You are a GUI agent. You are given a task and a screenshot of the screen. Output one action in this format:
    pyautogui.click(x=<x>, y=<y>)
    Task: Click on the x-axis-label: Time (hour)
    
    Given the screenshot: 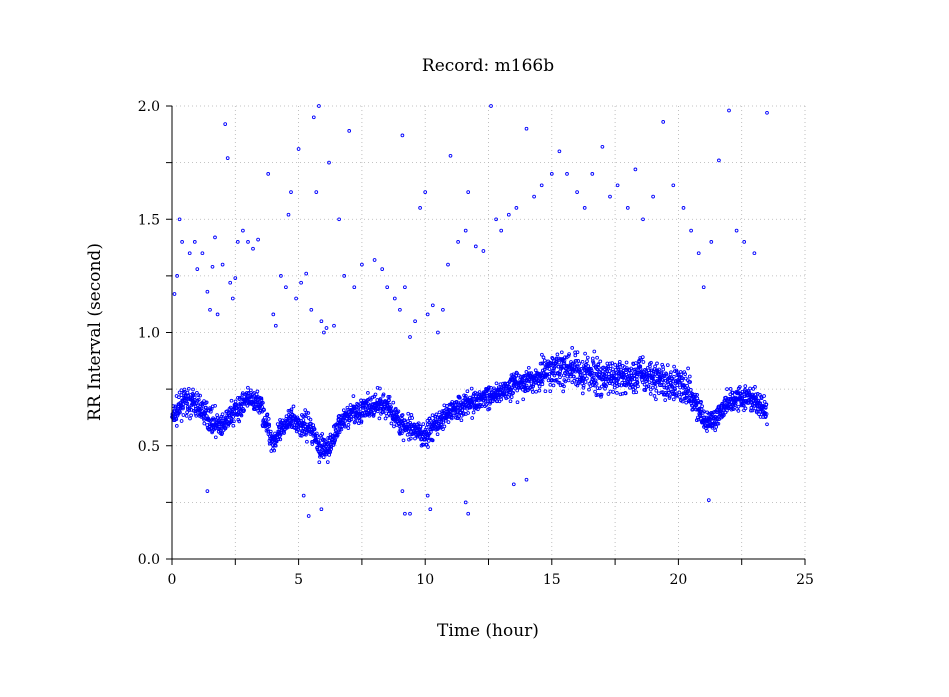 What is the action you would take?
    pyautogui.click(x=488, y=631)
    